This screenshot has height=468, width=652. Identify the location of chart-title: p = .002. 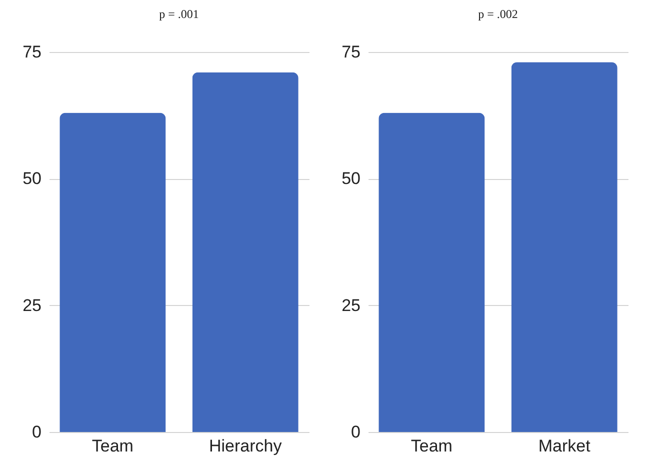
(498, 14).